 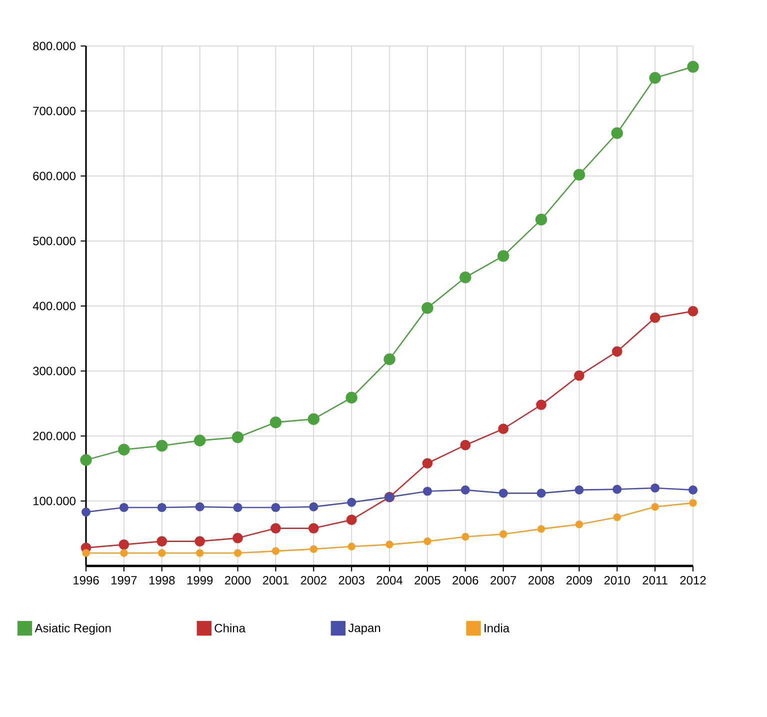 I want to click on x-tick-label: 1996, so click(x=86, y=580).